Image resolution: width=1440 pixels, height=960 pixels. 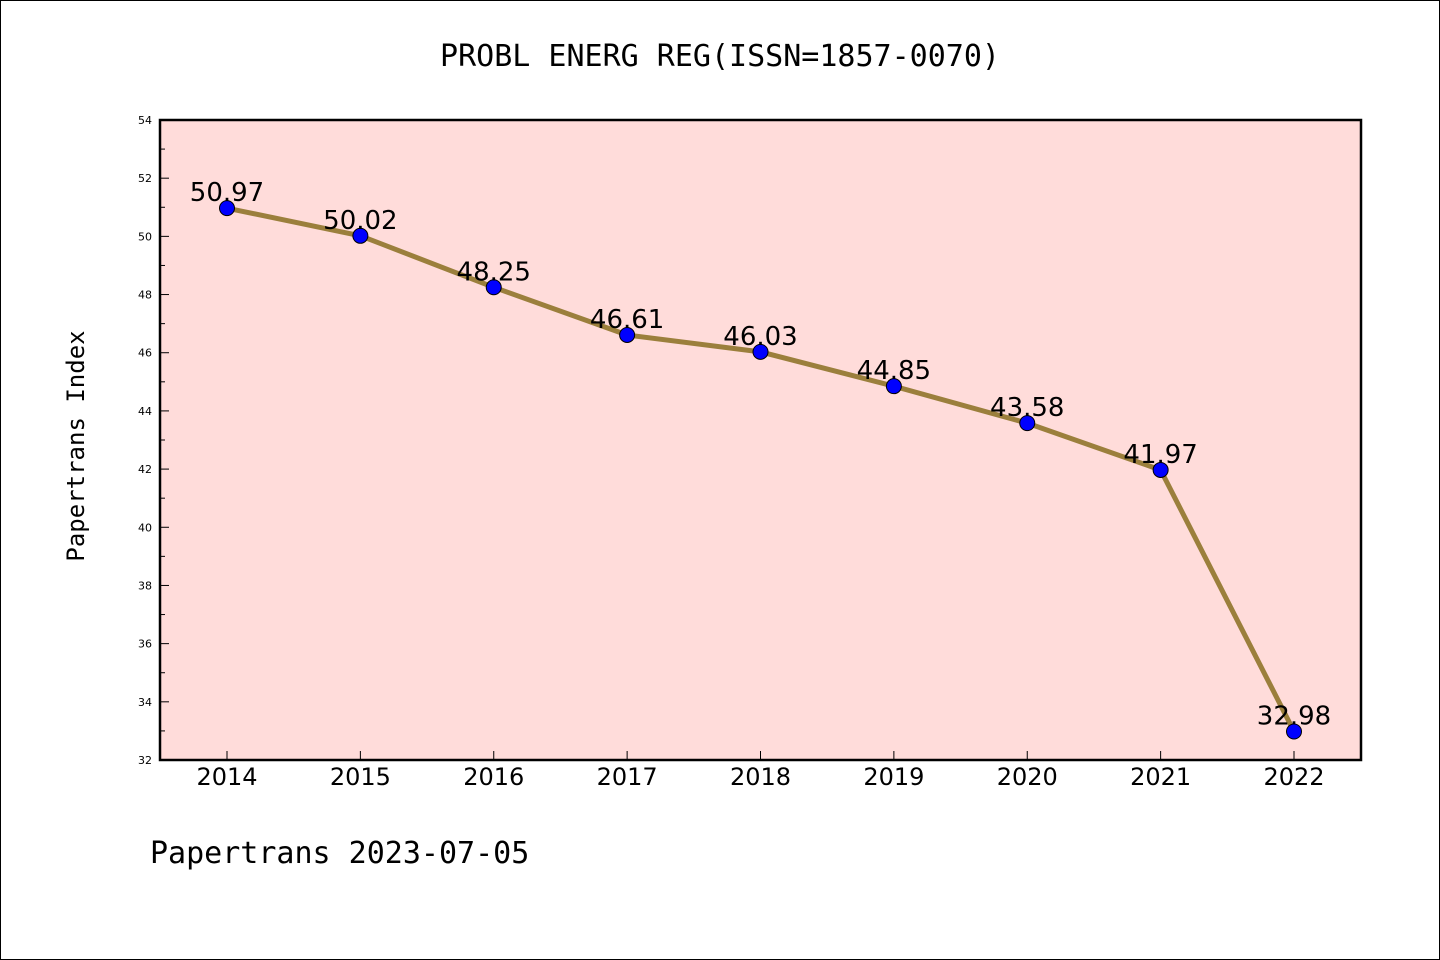 What do you see at coordinates (339, 853) in the screenshot?
I see `footer-text: Papertrans 2023-07-05` at bounding box center [339, 853].